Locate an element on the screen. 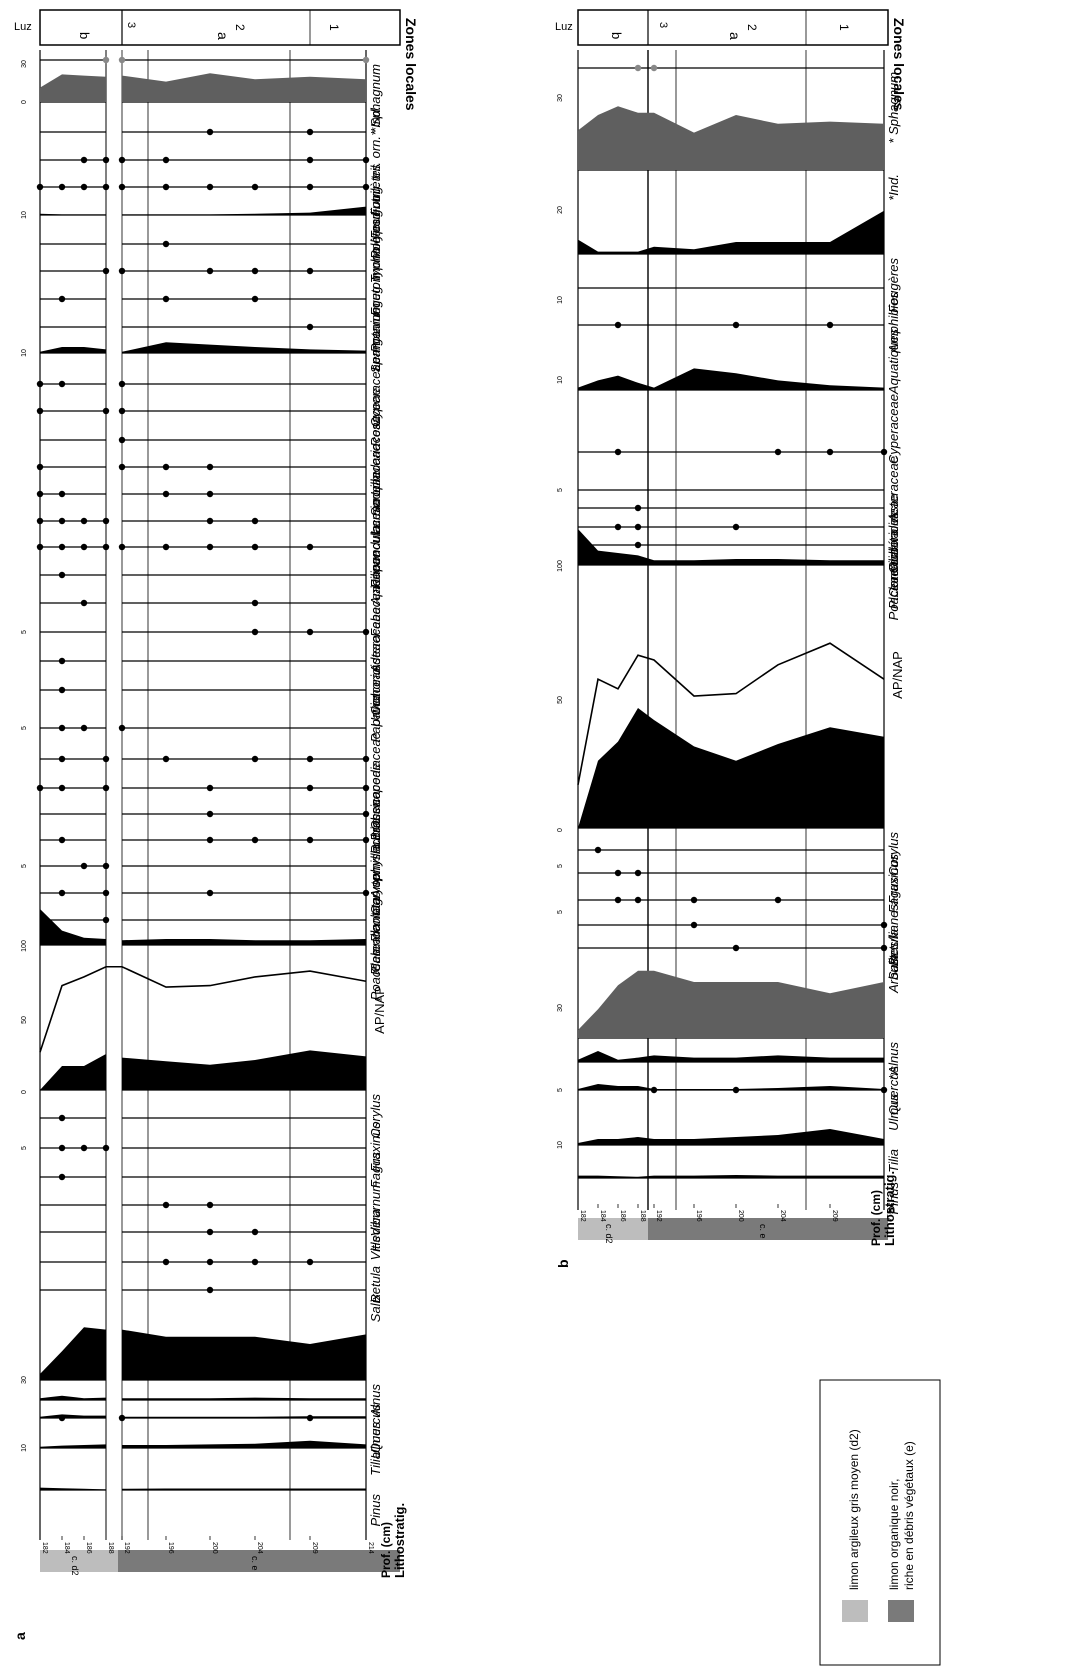  panel-b-depth-tick-label-182: 182 is located at coordinates (582, 1216).